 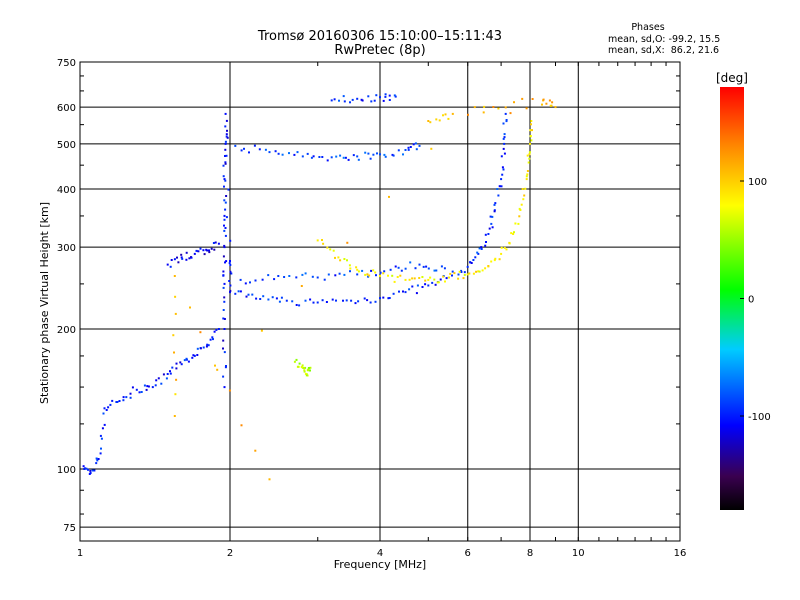 What do you see at coordinates (379, 36) in the screenshot?
I see `chart-title: Tromsø 20160306 15:10:00–15:11:43` at bounding box center [379, 36].